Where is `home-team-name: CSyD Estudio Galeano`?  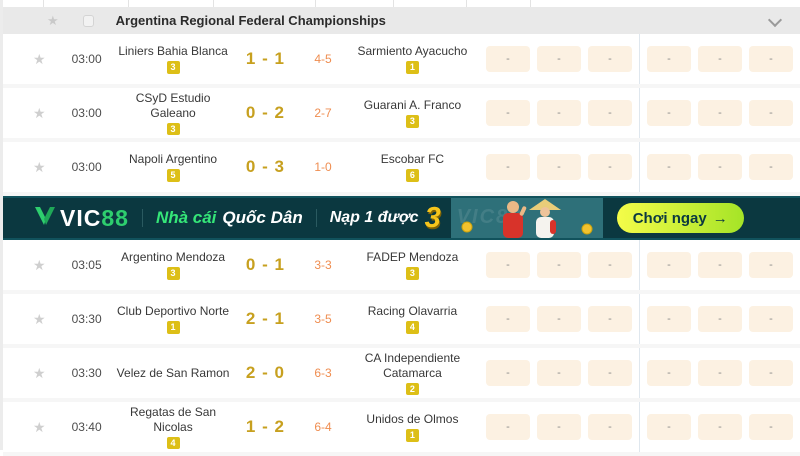
home-team-name: CSyD Estudio Galeano is located at coordinates (173, 105).